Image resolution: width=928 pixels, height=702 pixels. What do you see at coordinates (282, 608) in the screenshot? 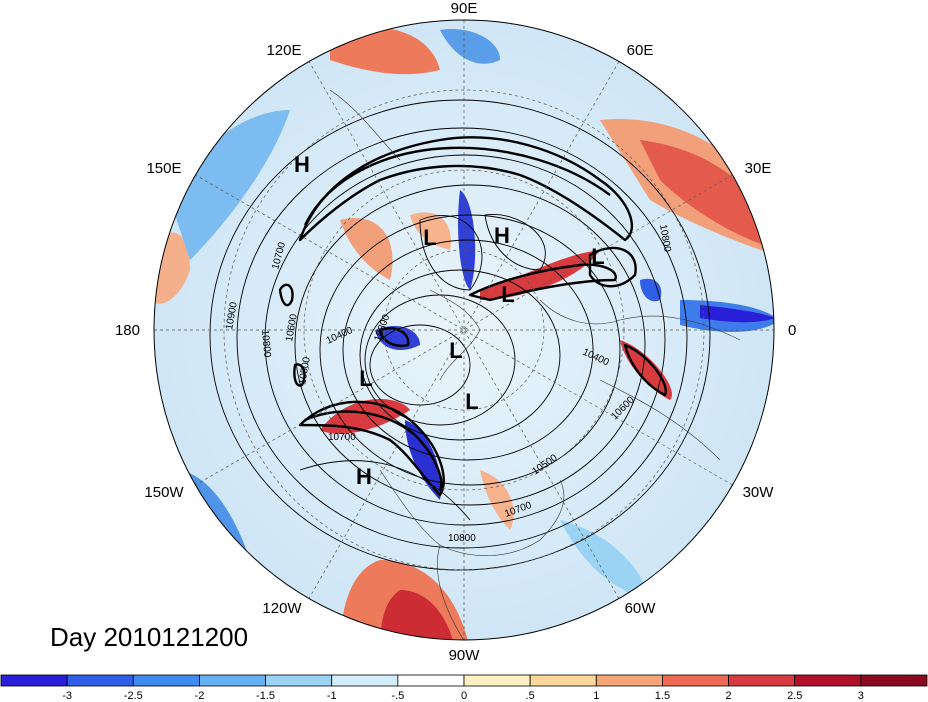
I see `lon-label-120w: 120W` at bounding box center [282, 608].